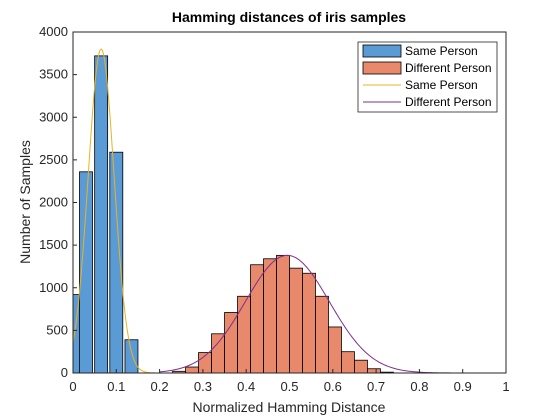  Describe the element at coordinates (53, 202) in the screenshot. I see `y-tick-label: 2000` at that location.